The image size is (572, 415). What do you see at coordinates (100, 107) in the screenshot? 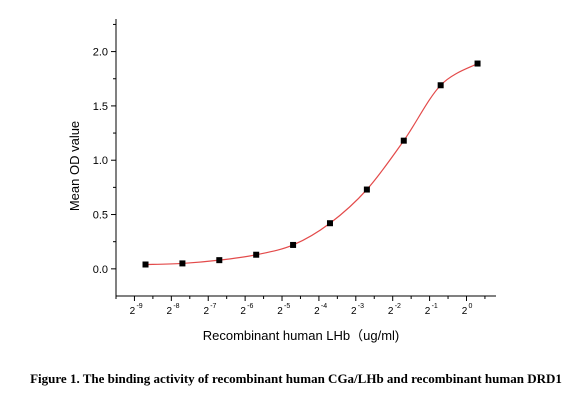
I see `y-tick-label: 1.5` at bounding box center [100, 107].